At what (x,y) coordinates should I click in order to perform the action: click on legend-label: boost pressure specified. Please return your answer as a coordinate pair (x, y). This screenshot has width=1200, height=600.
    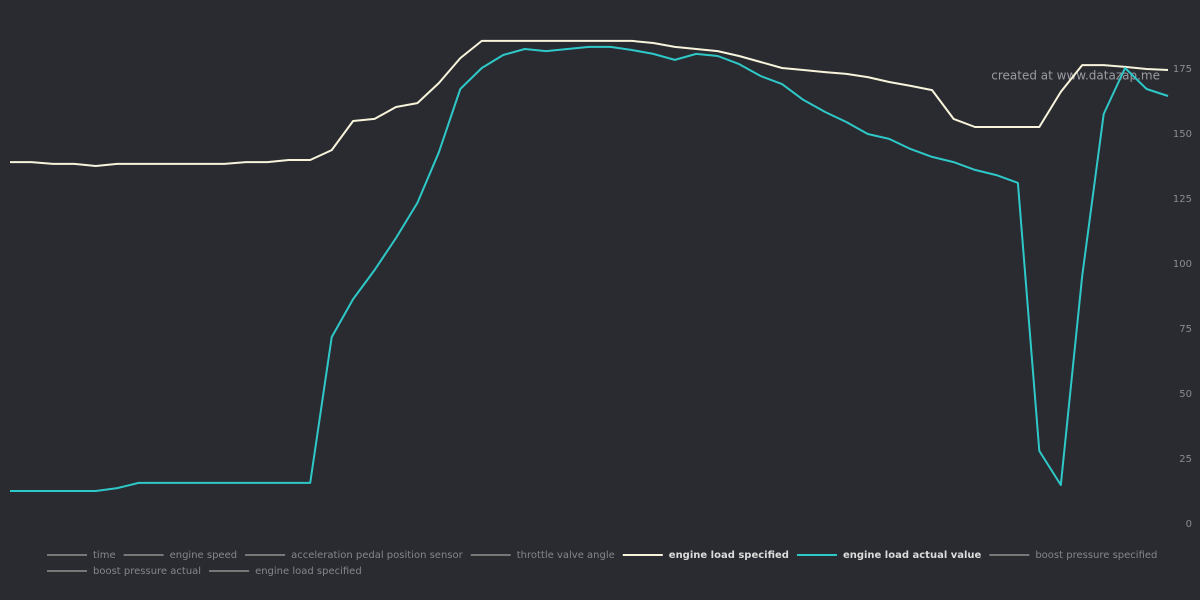
    Looking at the image, I should click on (1096, 555).